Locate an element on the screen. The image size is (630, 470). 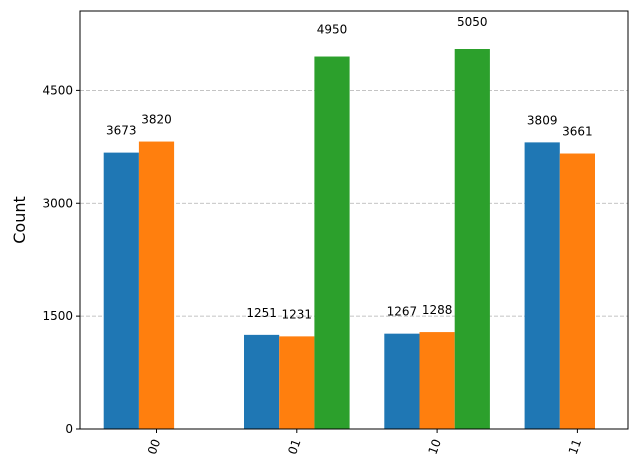
y-tick-label: 1500 is located at coordinates (57, 316).